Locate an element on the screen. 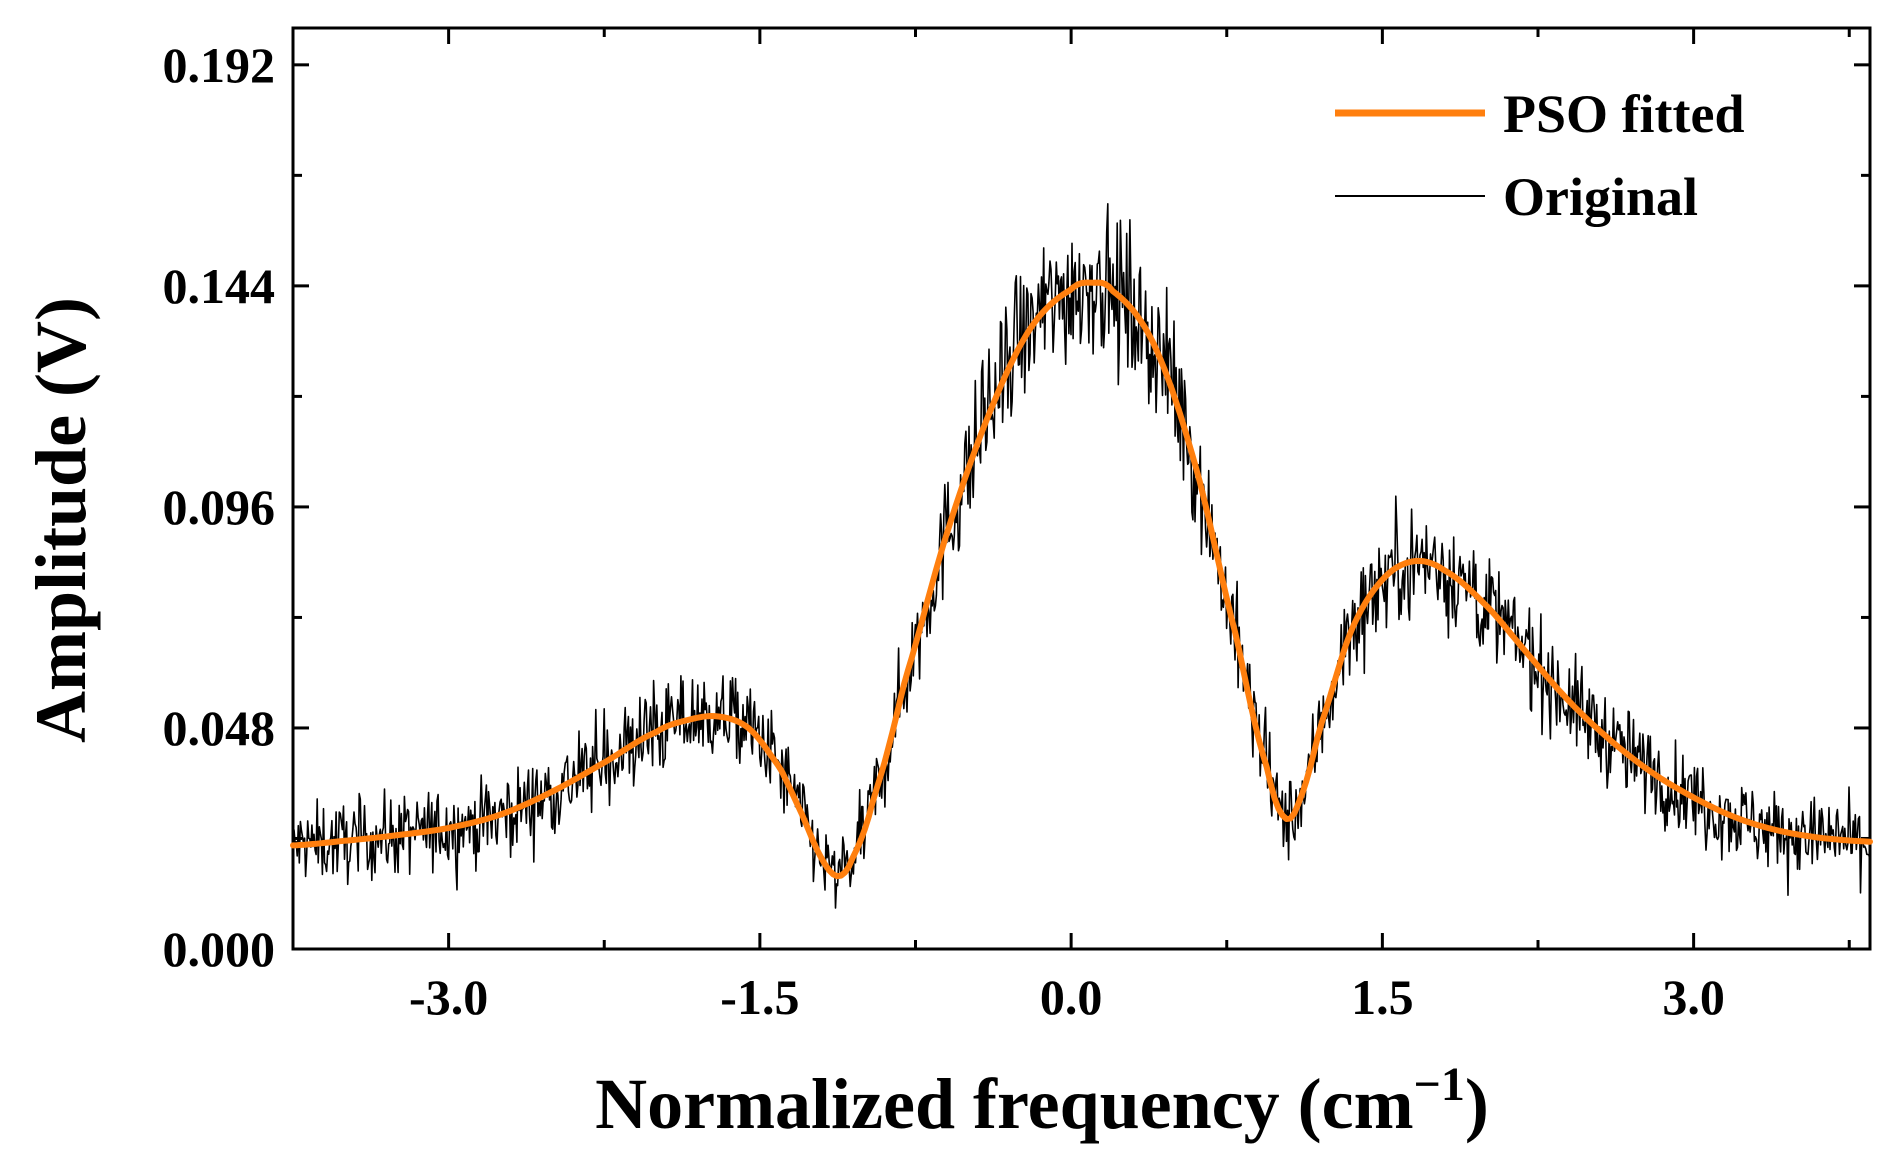 The width and height of the screenshot is (1891, 1170). x-tick-label: 0.0 is located at coordinates (1071, 997).